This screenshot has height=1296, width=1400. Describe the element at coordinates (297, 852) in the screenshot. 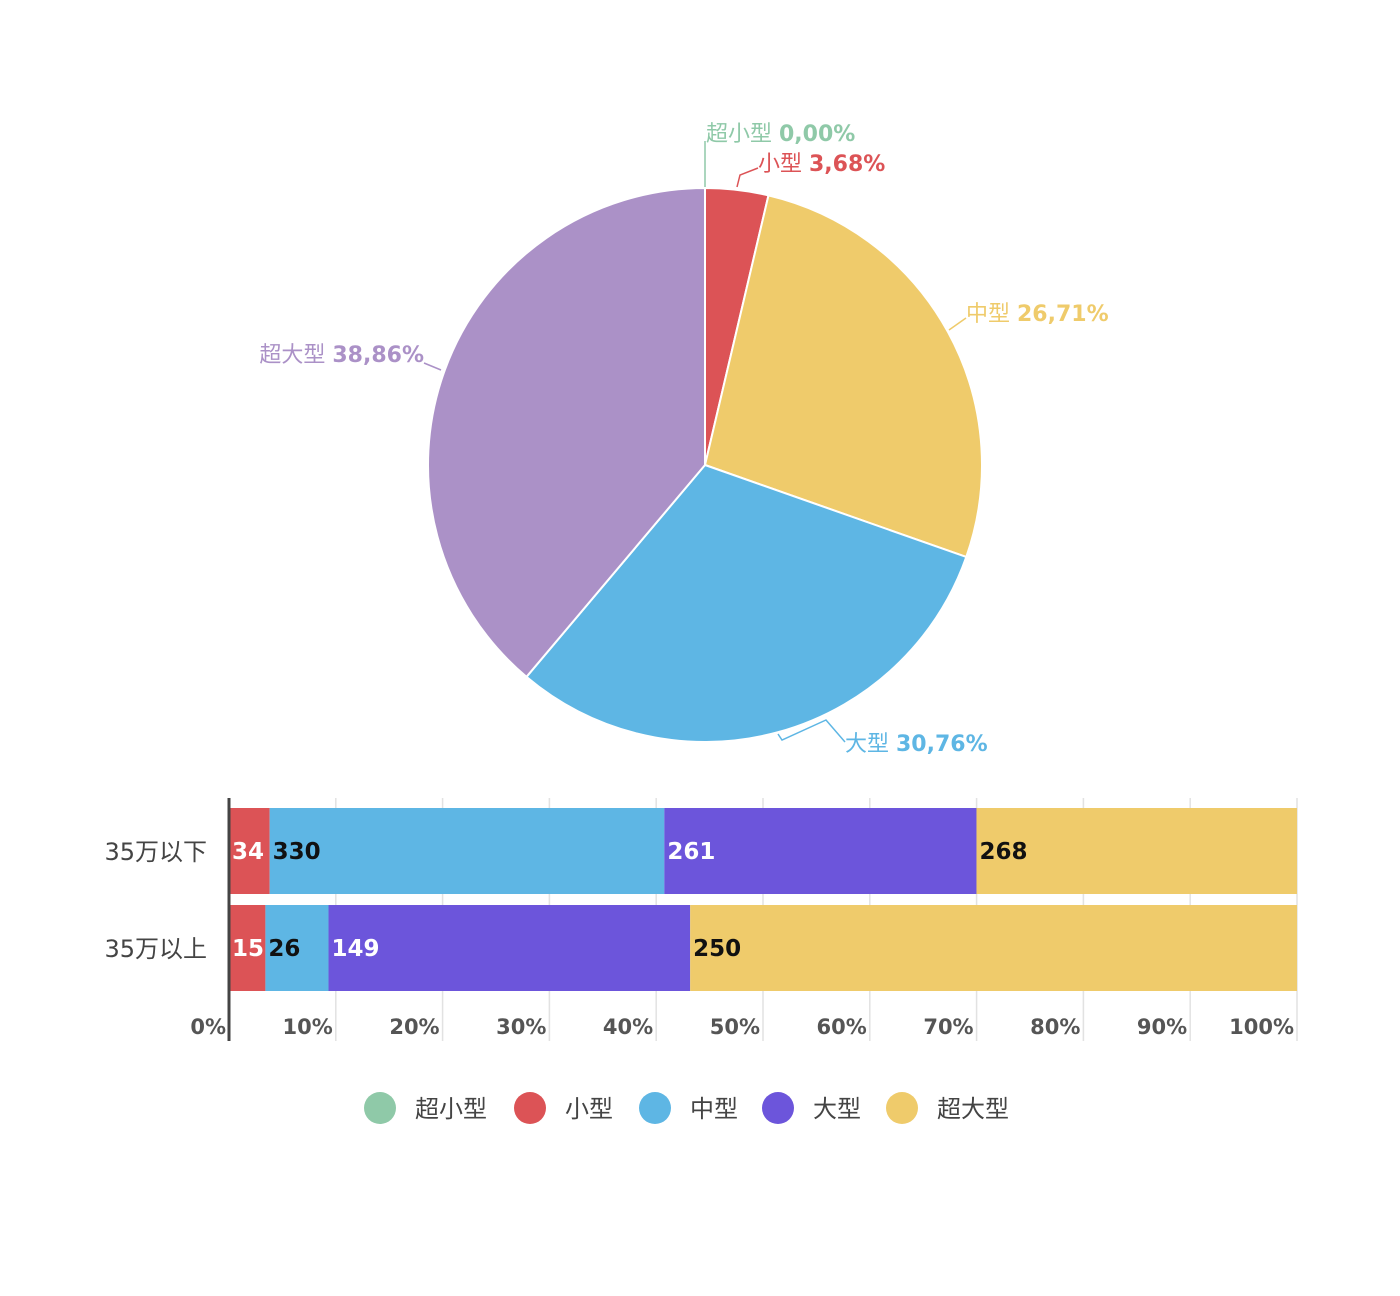

I see `bar-value-label: 330` at that location.